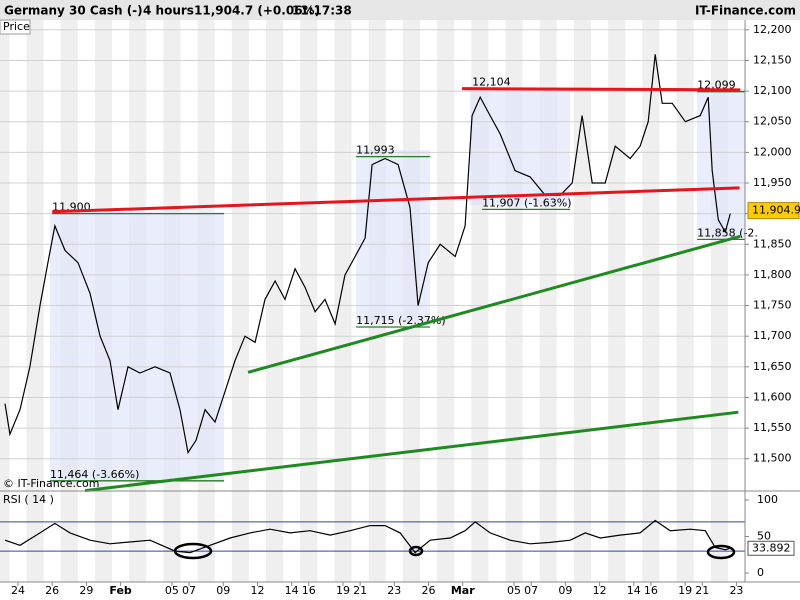 The image size is (800, 600). What do you see at coordinates (400, 10) in the screenshot?
I see `header-bar` at bounding box center [400, 10].